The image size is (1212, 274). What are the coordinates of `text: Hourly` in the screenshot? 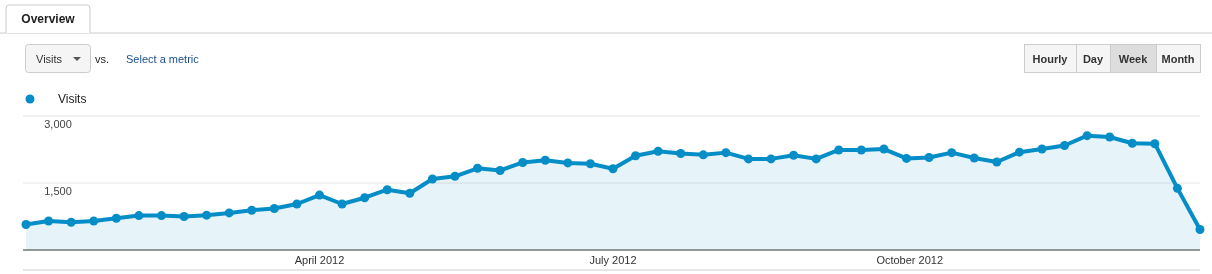 It's located at (1050, 59).